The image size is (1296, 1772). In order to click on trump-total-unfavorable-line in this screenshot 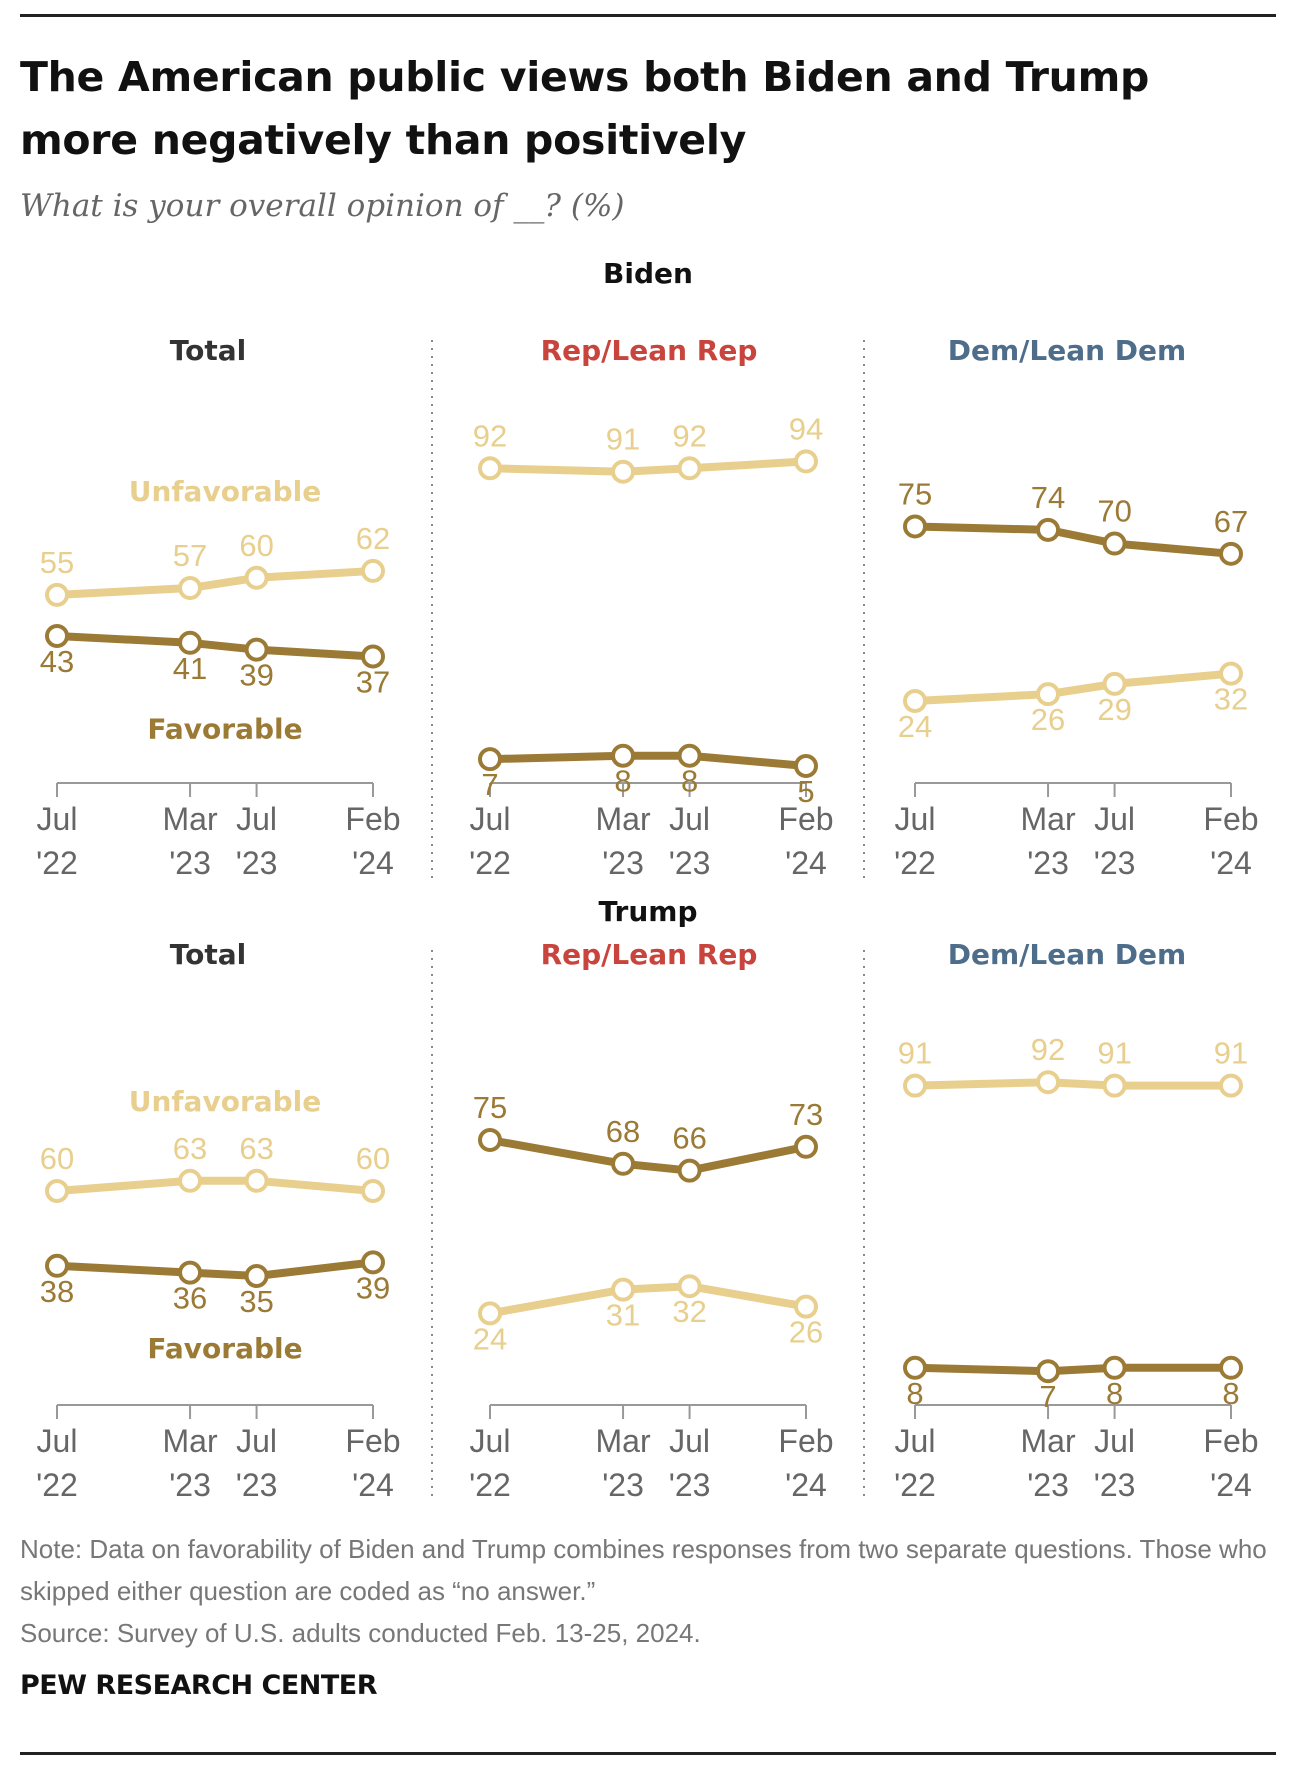, I will do `click(215, 1185)`.